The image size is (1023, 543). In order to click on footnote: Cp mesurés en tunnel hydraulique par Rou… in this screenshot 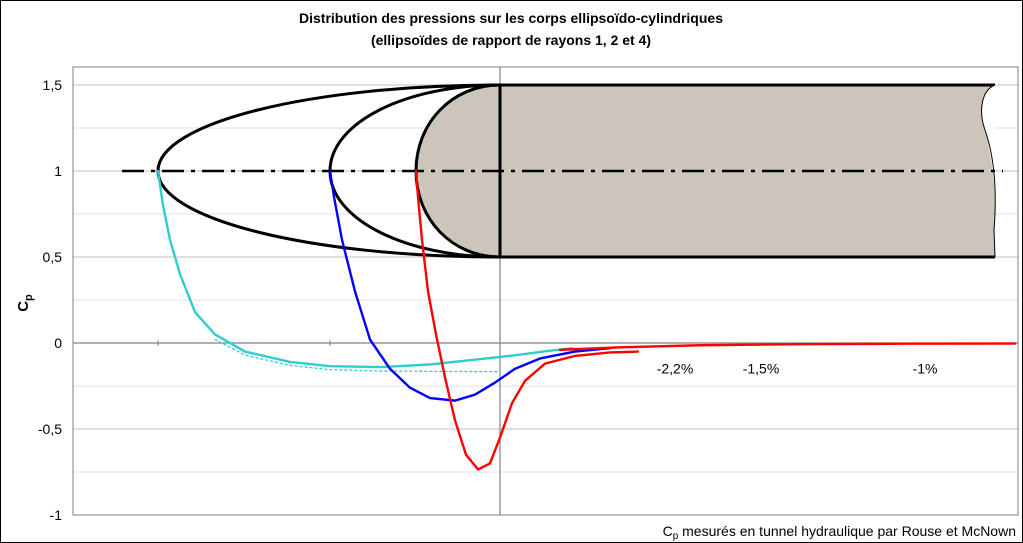, I will do `click(839, 532)`.